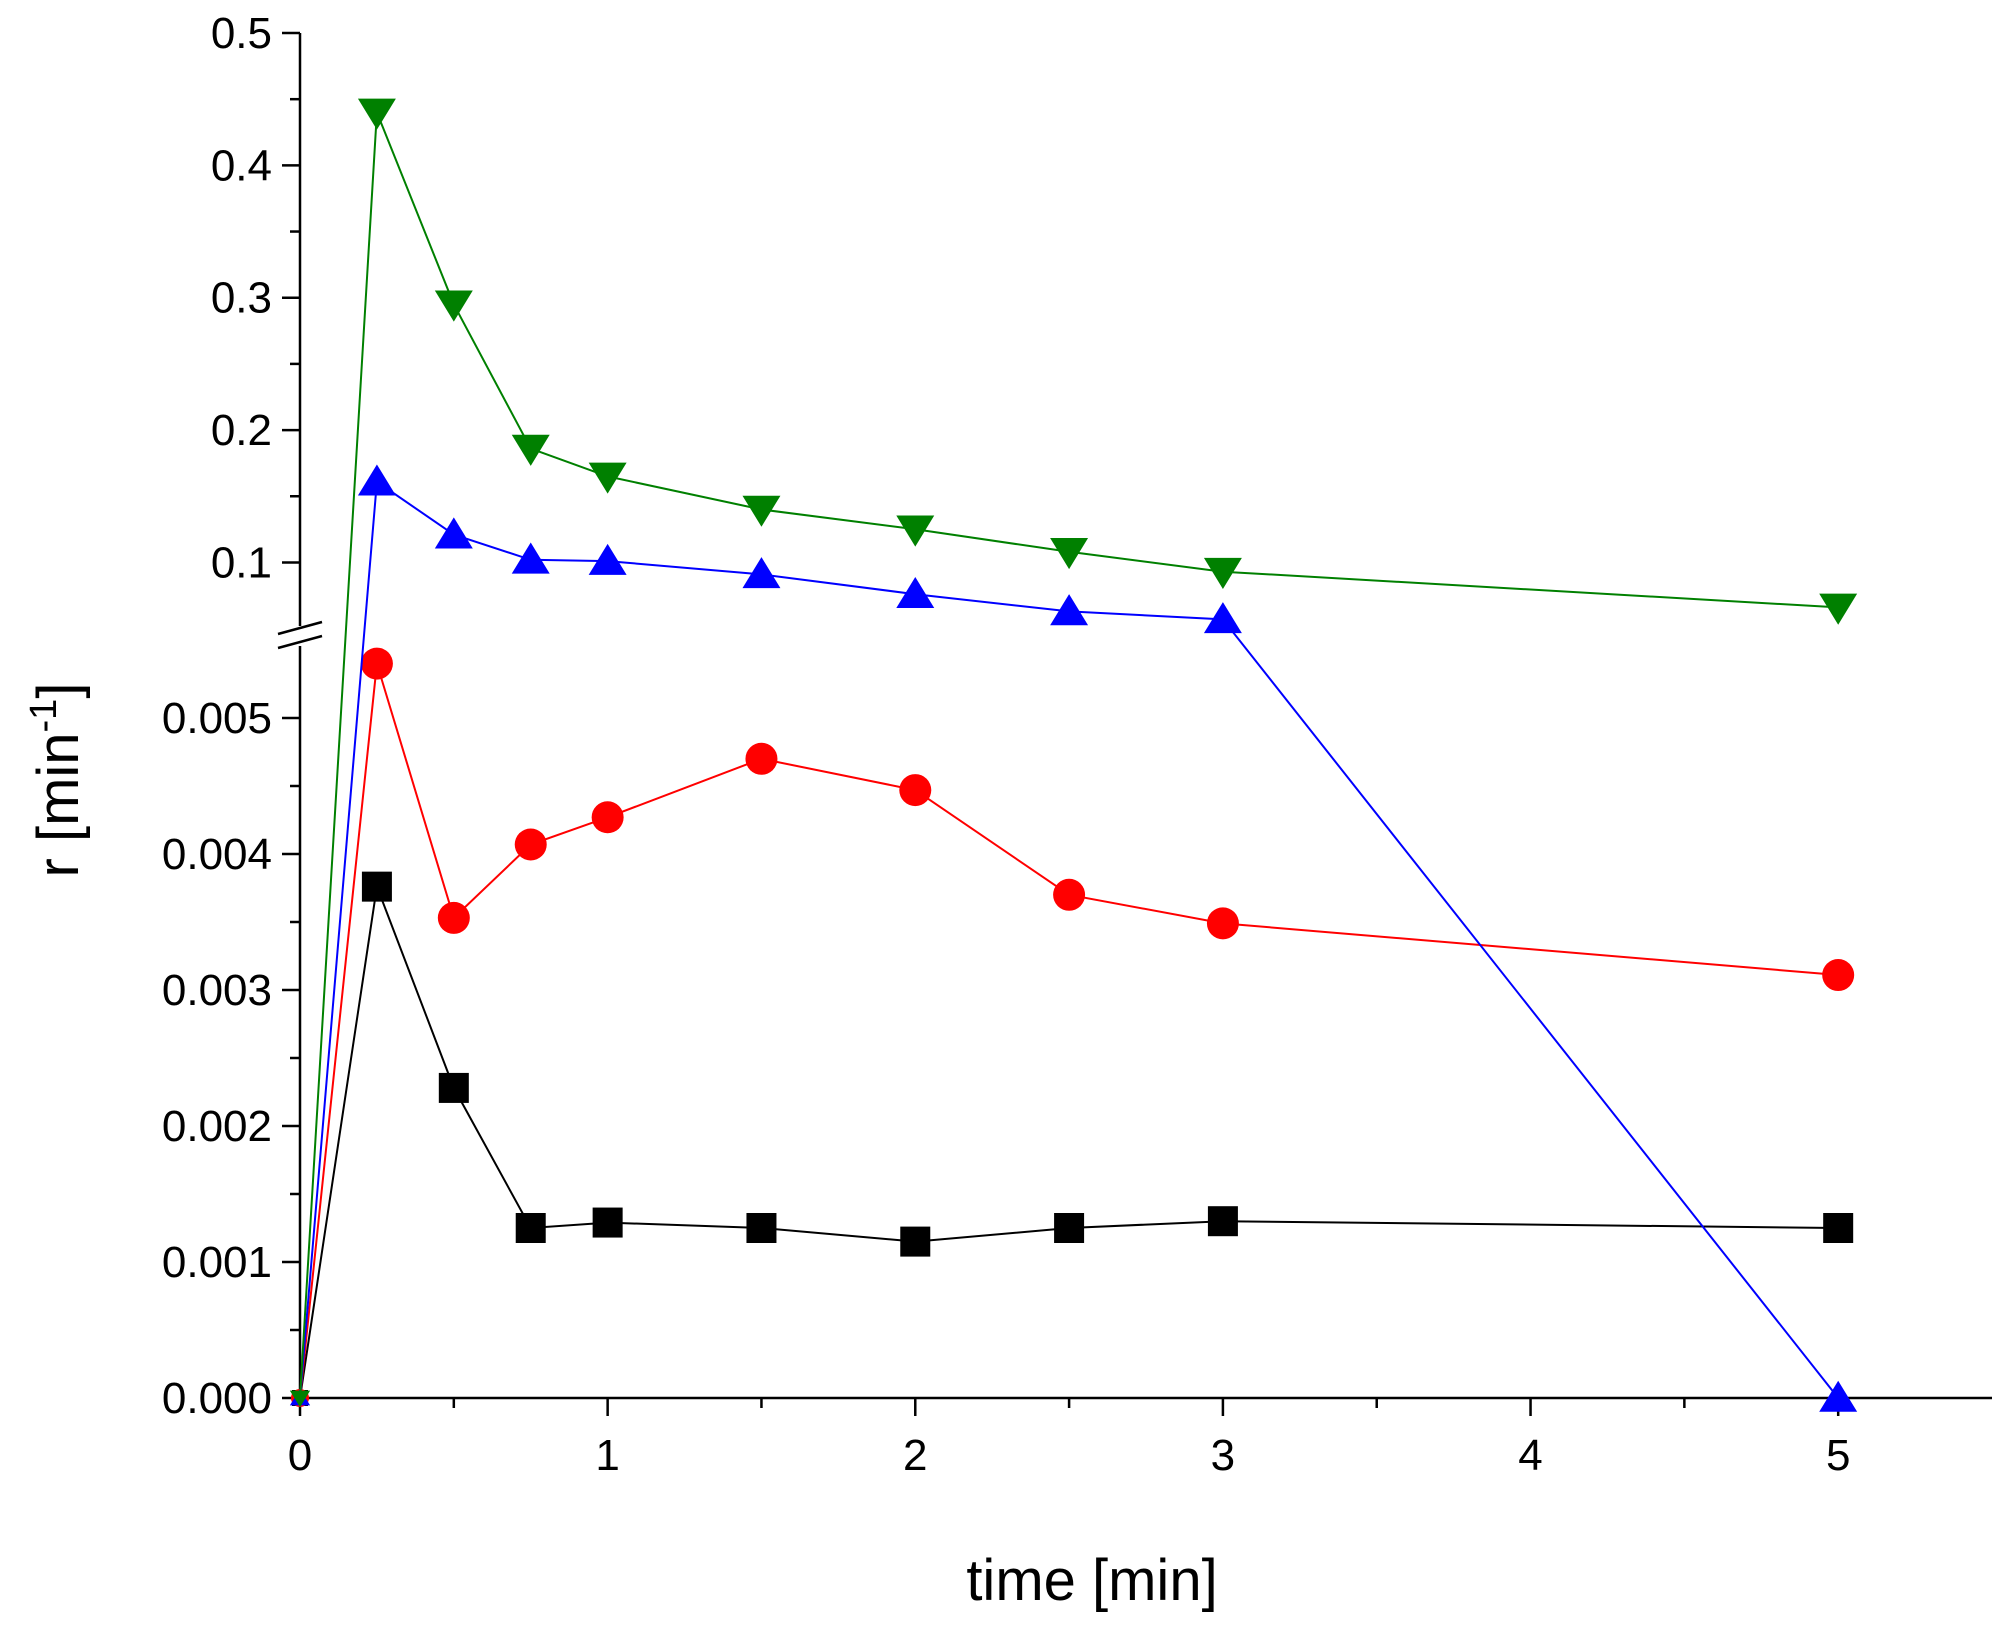 Image resolution: width=2004 pixels, height=1630 pixels. What do you see at coordinates (44, 716) in the screenshot?
I see `y-axis-title-superscript: -1` at bounding box center [44, 716].